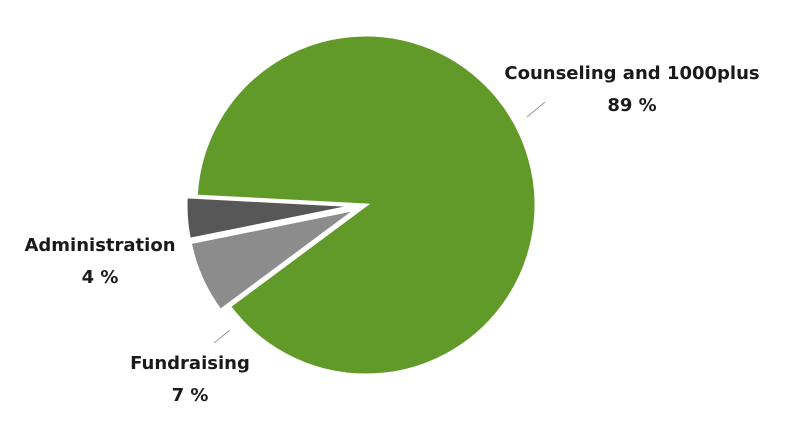  What do you see at coordinates (190, 395) in the screenshot?
I see `slice-value-label: 7 %` at bounding box center [190, 395].